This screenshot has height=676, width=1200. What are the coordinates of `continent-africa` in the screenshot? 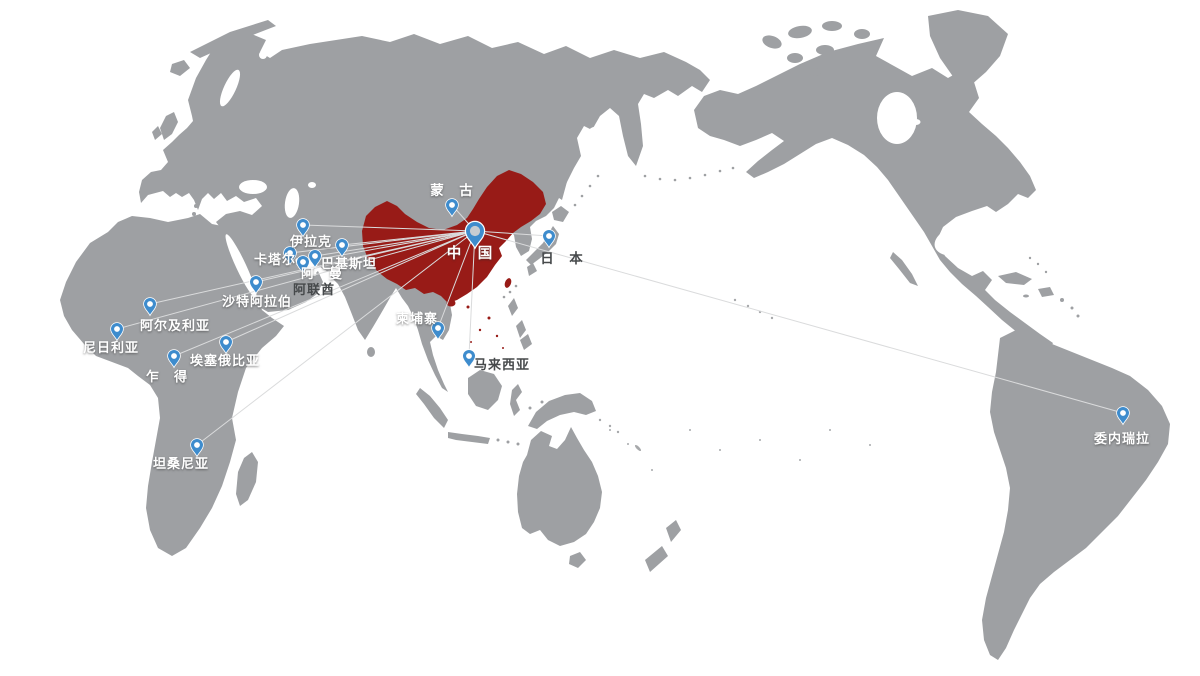 It's located at (172, 385).